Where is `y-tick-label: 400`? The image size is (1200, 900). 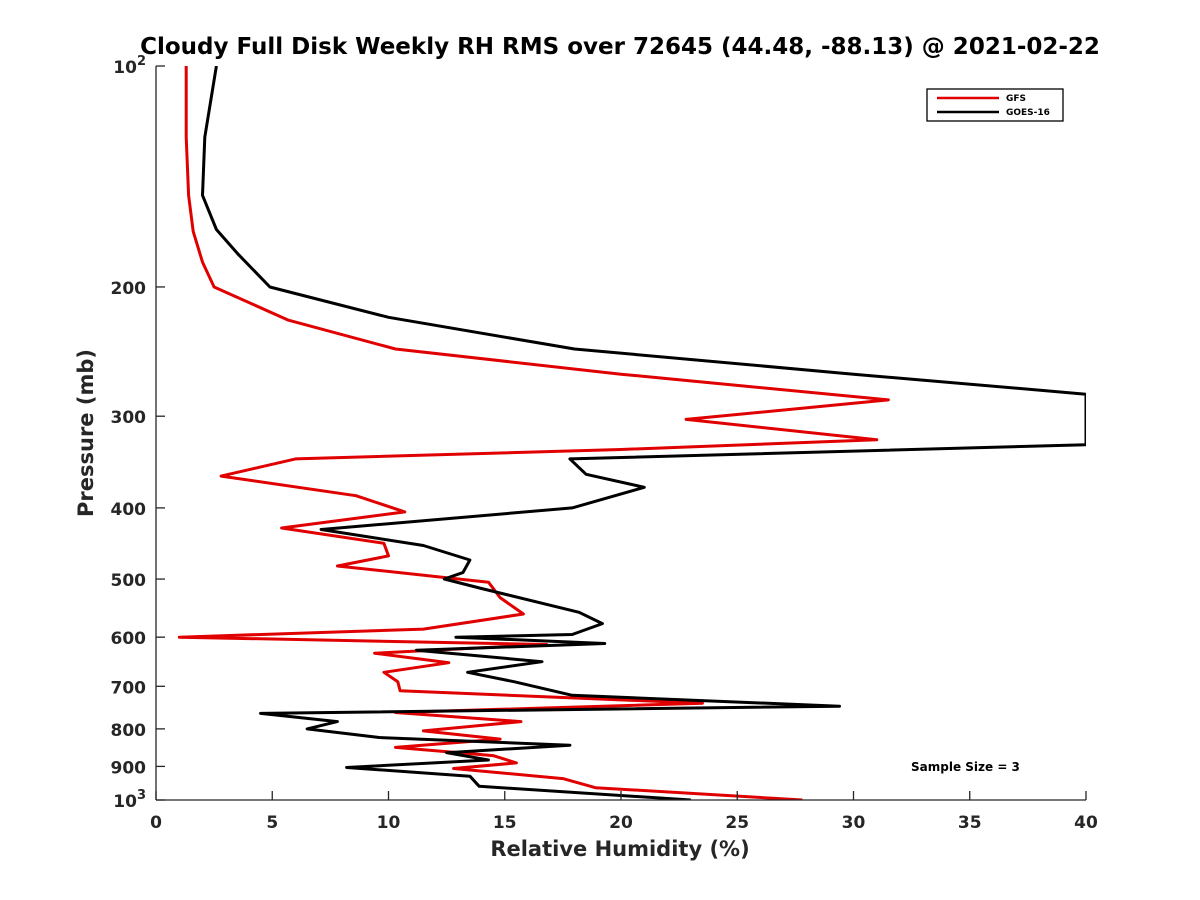
y-tick-label: 400 is located at coordinates (129, 510).